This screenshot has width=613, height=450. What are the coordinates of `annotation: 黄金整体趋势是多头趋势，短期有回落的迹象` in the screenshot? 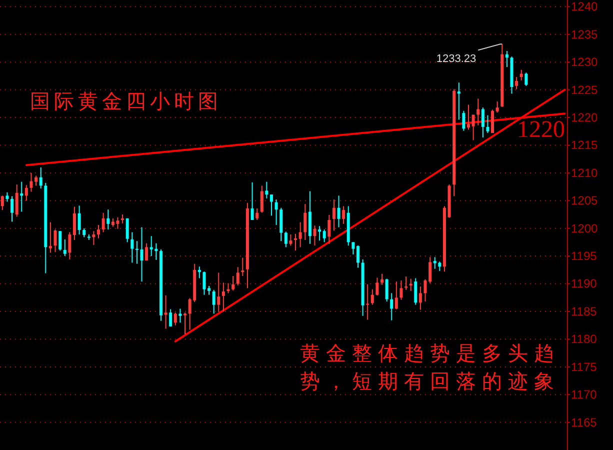 It's located at (430, 368).